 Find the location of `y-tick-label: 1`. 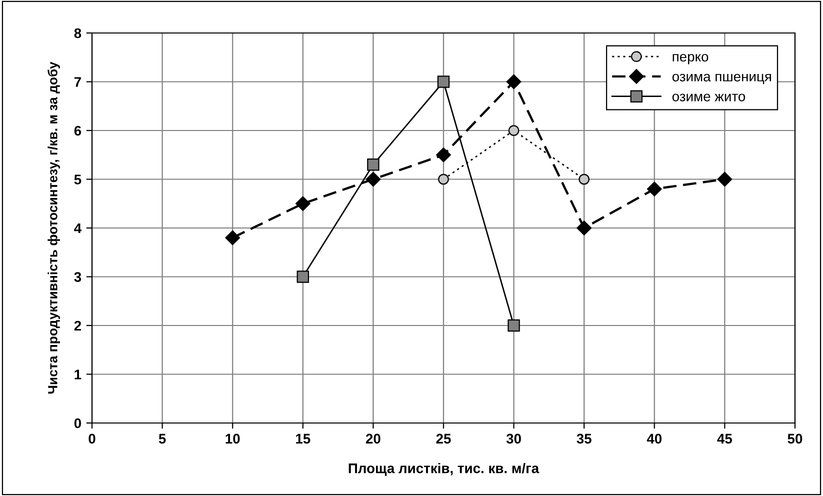

y-tick-label: 1 is located at coordinates (78, 375).